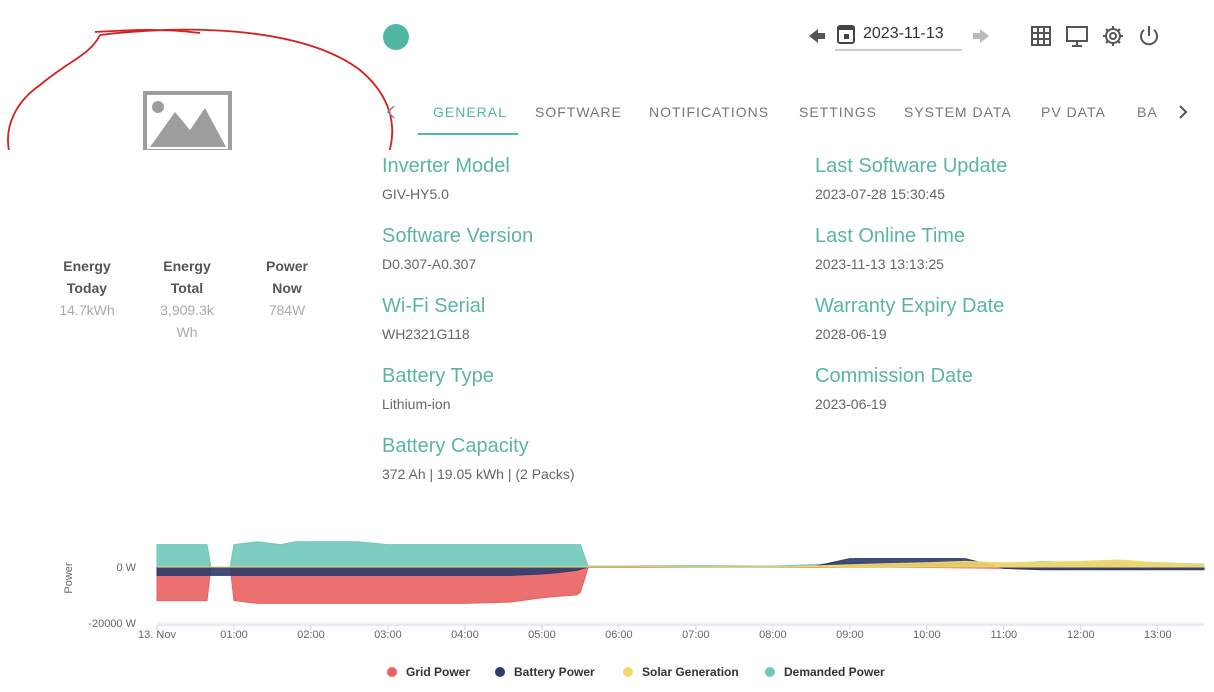  Describe the element at coordinates (1183, 112) in the screenshot. I see `tabs-next` at that location.